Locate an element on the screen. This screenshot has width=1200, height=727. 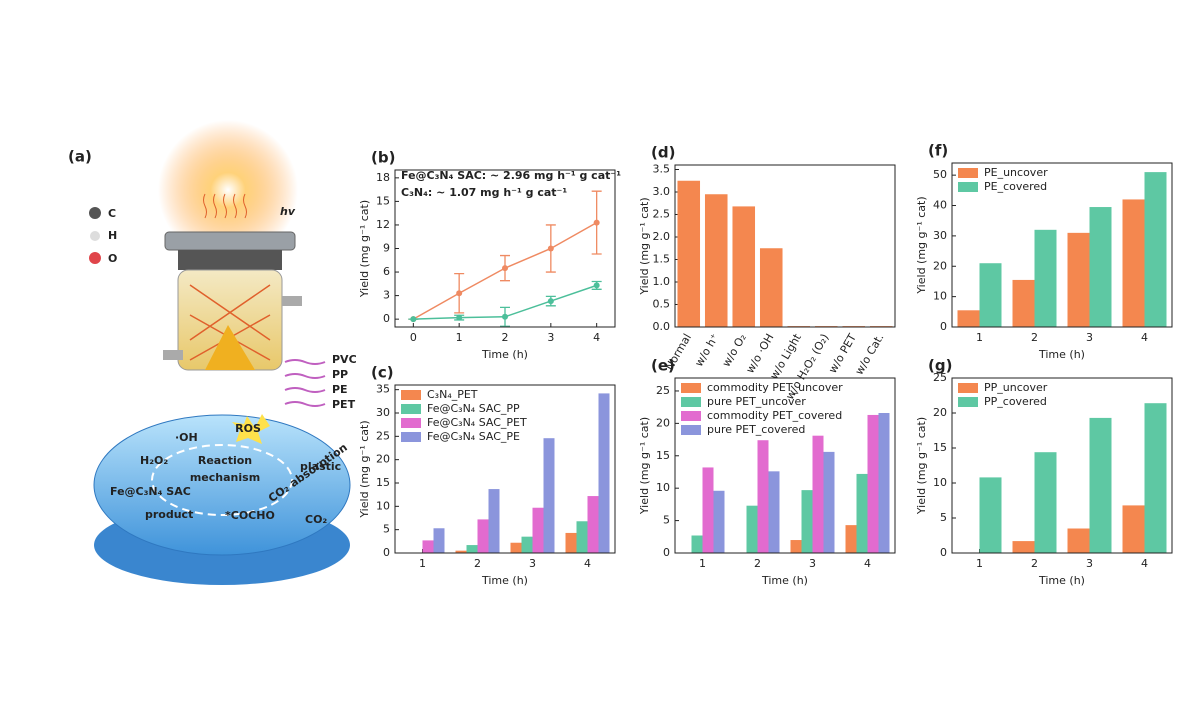
atom-label: O is located at coordinates (112, 258).